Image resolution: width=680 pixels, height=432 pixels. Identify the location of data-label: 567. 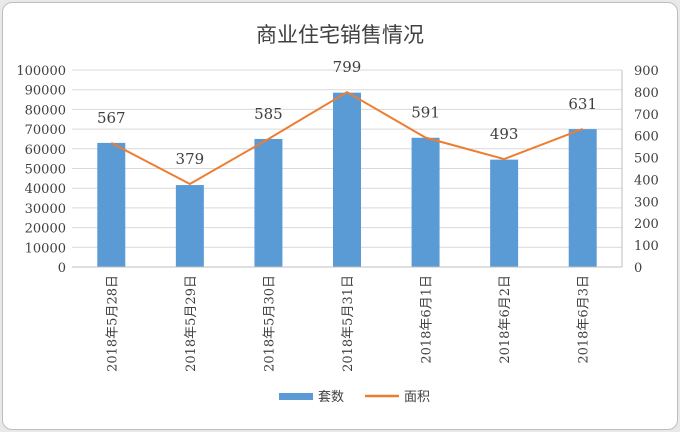
(111, 118).